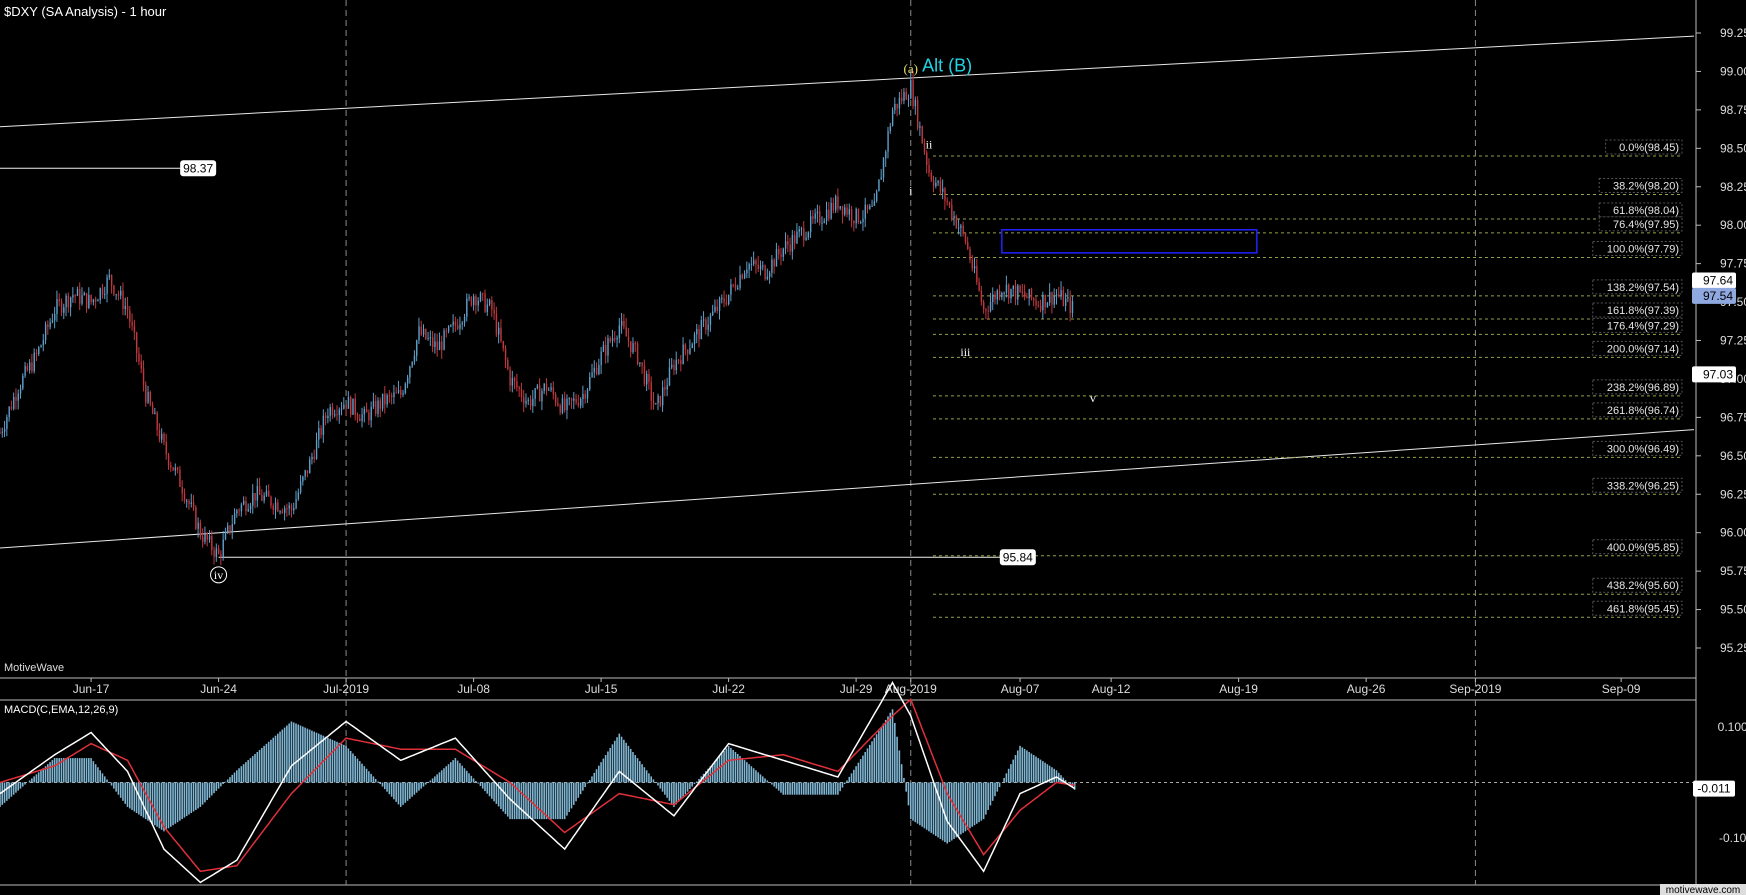 Image resolution: width=1746 pixels, height=895 pixels. I want to click on price-tick-label: 98.00, so click(1733, 225).